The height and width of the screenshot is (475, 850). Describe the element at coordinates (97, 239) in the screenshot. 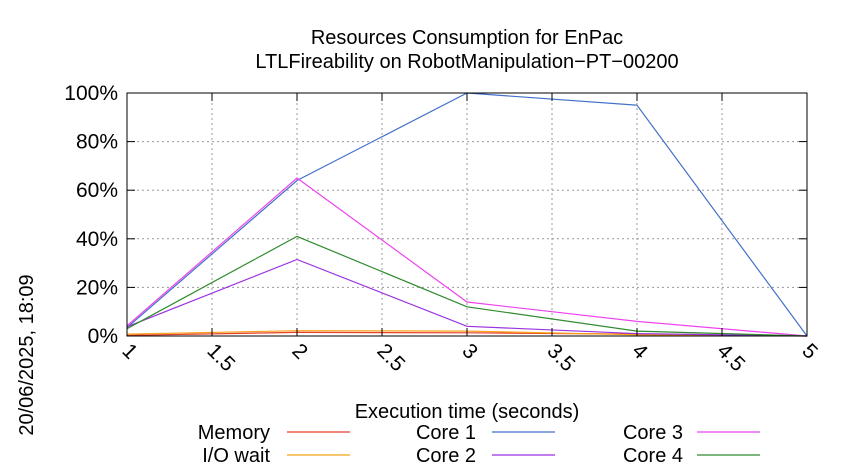

I see `y-tick-label: 40%` at that location.